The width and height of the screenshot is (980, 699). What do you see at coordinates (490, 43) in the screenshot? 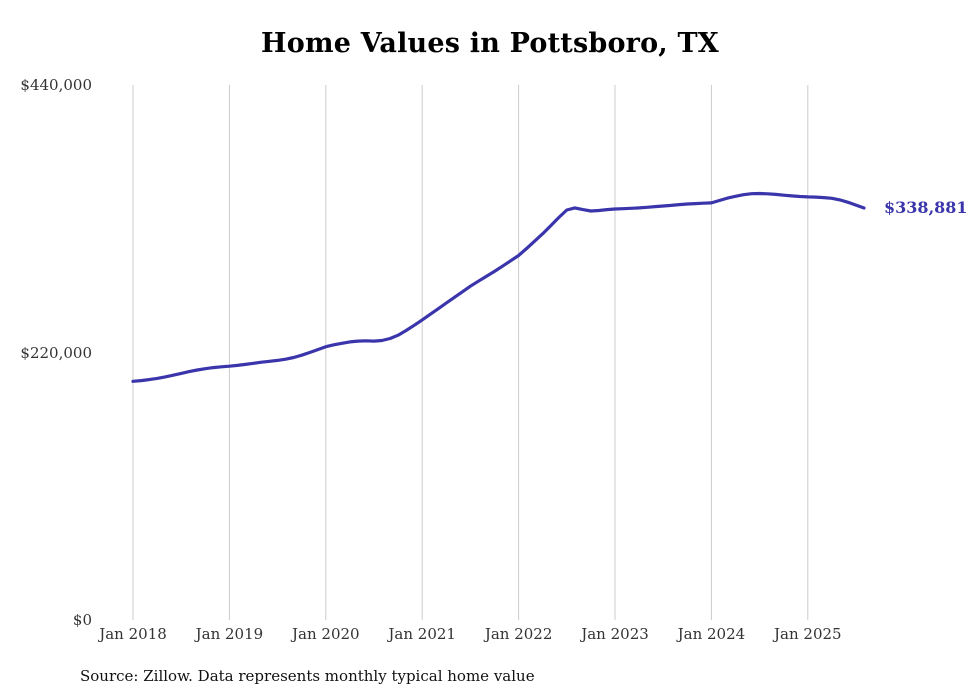
I see `chart-title: Home Values in Pottsboro, TX` at bounding box center [490, 43].